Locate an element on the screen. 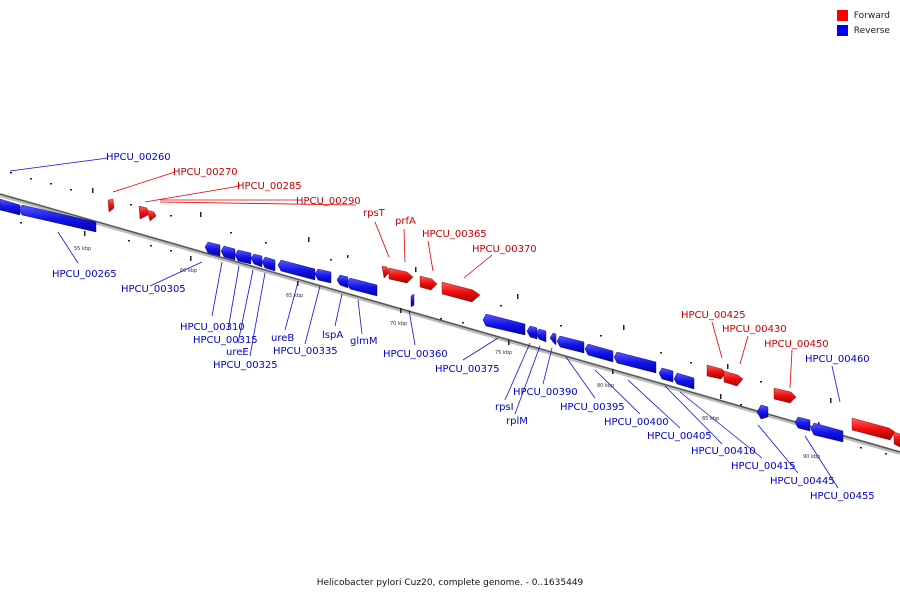  legend-label: Forward is located at coordinates (871, 15).